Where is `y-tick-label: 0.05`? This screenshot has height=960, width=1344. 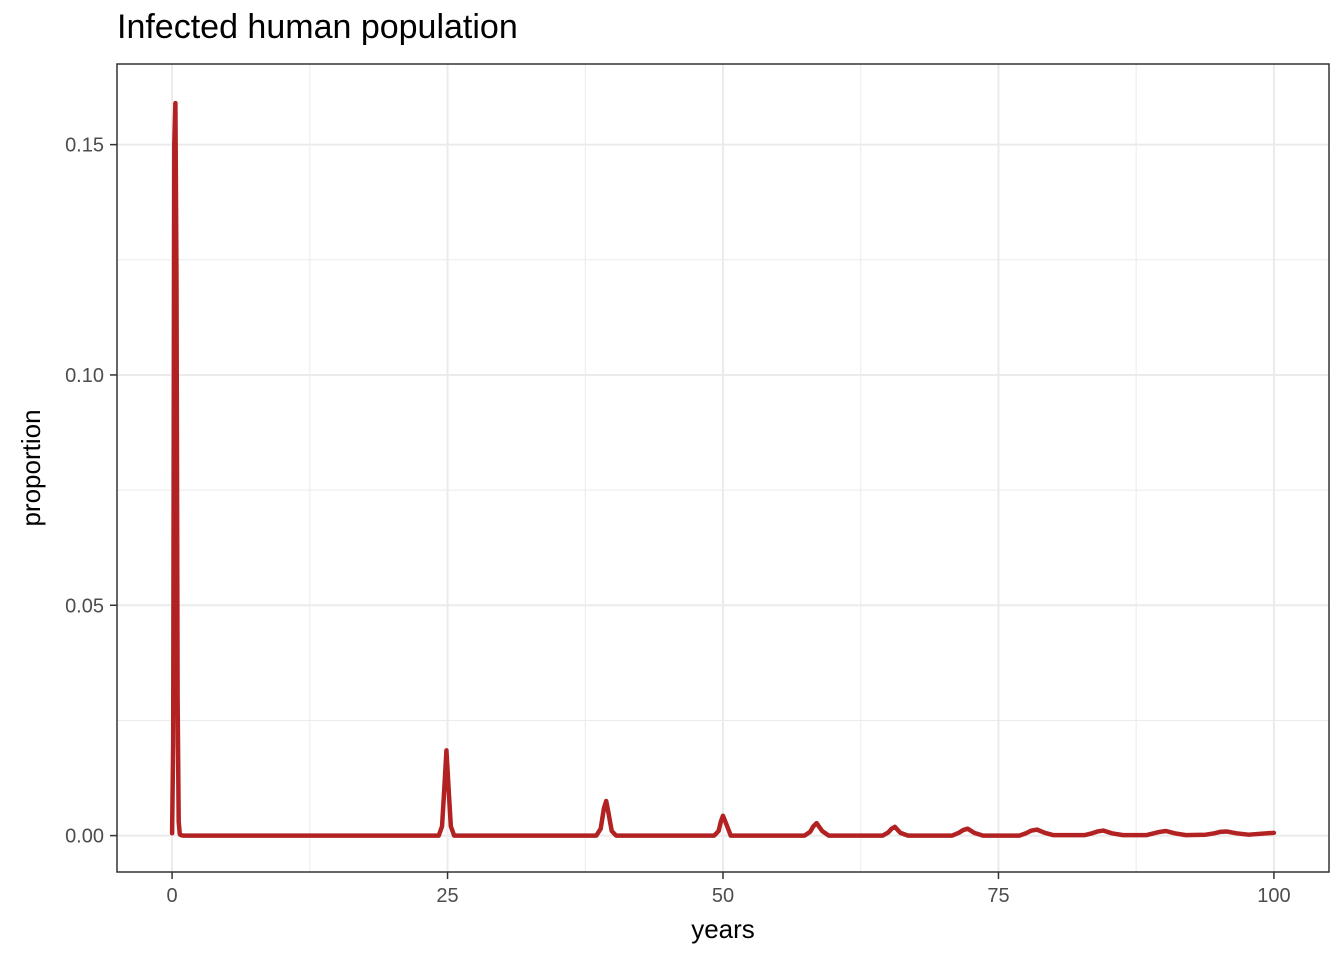 y-tick-label: 0.05 is located at coordinates (84, 606).